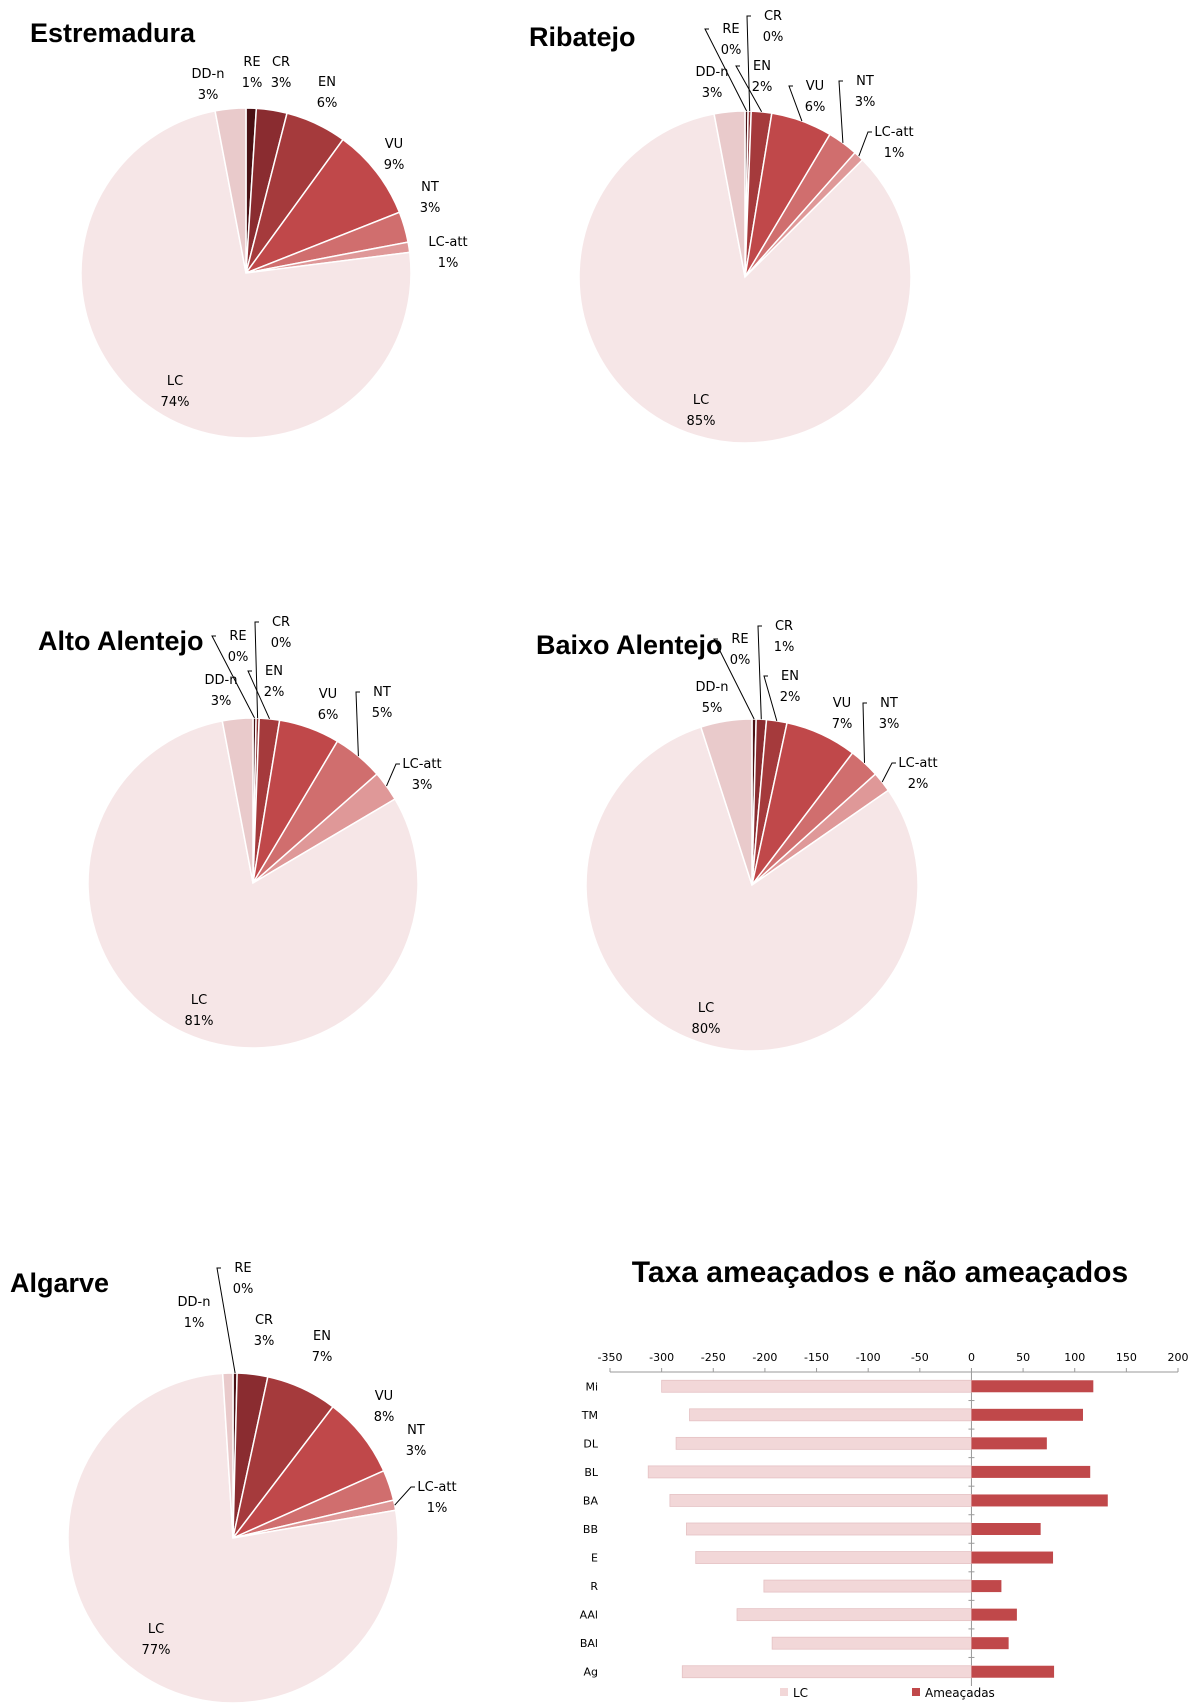  What do you see at coordinates (784, 647) in the screenshot?
I see `slice-value-cr: 1%` at bounding box center [784, 647].